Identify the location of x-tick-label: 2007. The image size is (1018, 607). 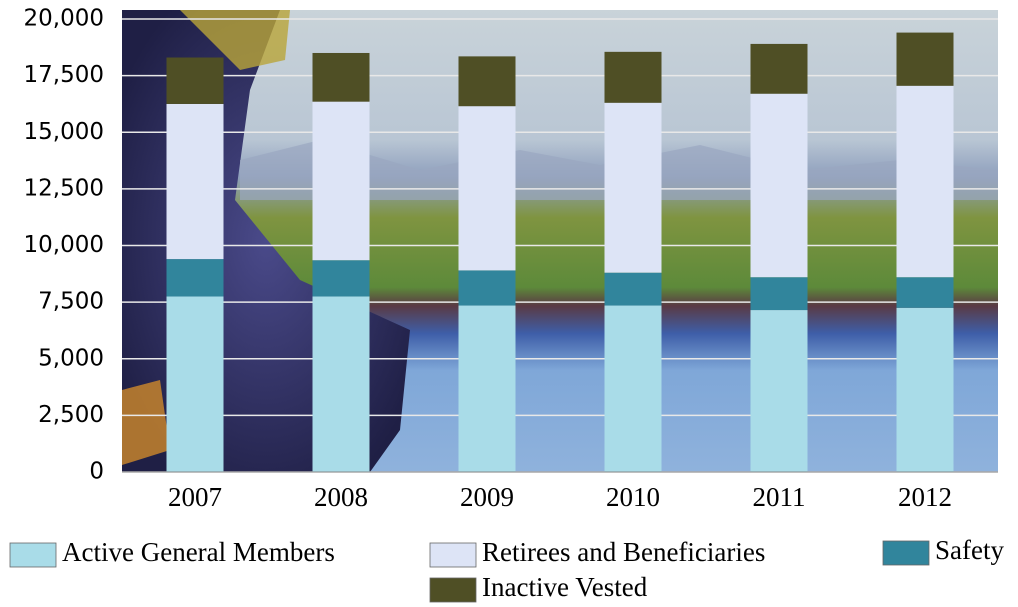
(195, 497).